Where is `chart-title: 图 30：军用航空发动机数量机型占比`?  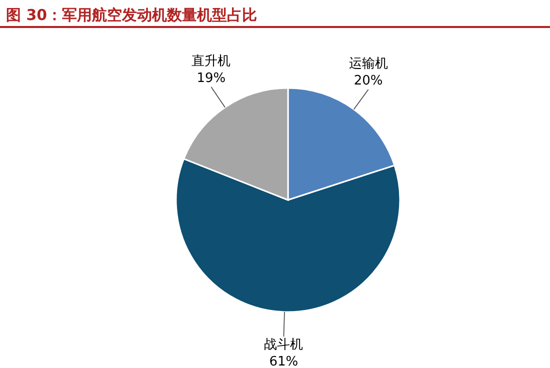
chart-title: 图 30：军用航空发动机数量机型占比 is located at coordinates (132, 15).